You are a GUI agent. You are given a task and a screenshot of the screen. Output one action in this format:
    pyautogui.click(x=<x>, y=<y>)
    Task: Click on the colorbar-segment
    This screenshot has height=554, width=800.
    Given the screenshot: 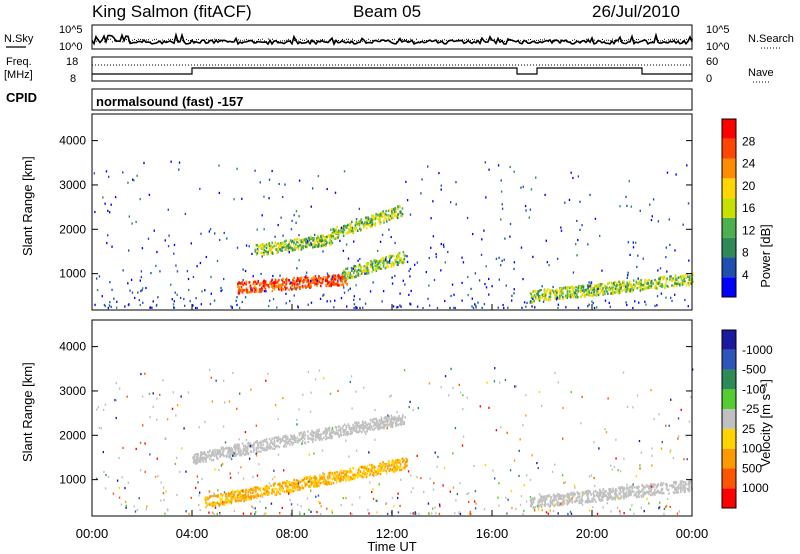 What is the action you would take?
    pyautogui.click(x=729, y=478)
    